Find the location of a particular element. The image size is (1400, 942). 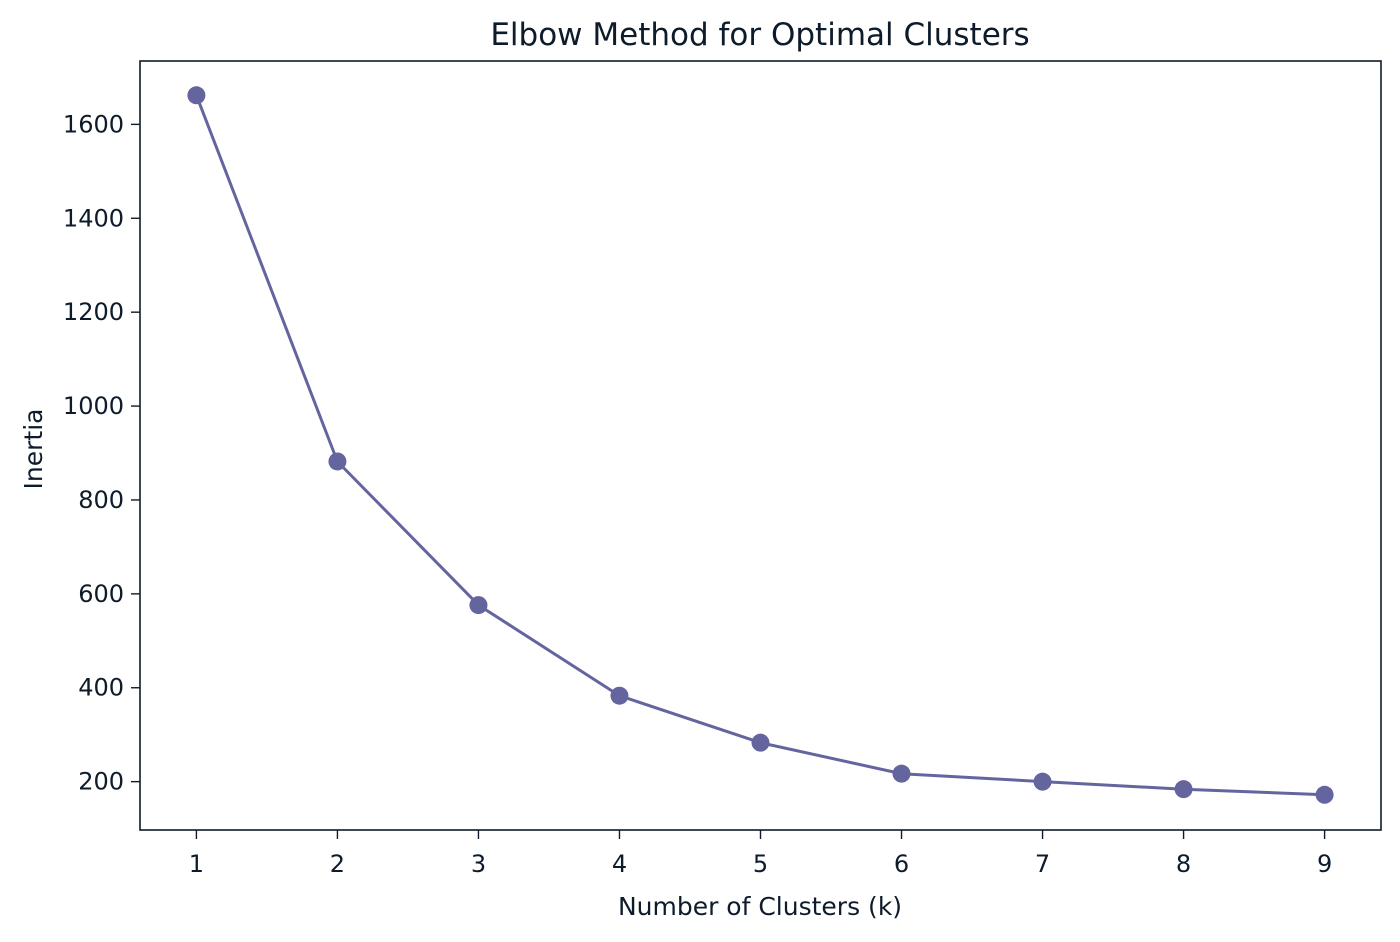

x-tick-label: 7 is located at coordinates (1042, 864).